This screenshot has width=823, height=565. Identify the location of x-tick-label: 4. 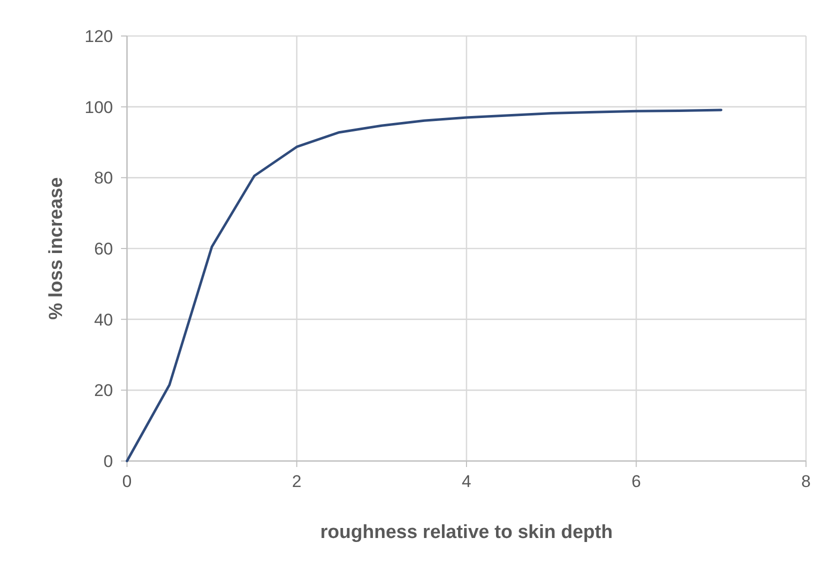
(467, 481).